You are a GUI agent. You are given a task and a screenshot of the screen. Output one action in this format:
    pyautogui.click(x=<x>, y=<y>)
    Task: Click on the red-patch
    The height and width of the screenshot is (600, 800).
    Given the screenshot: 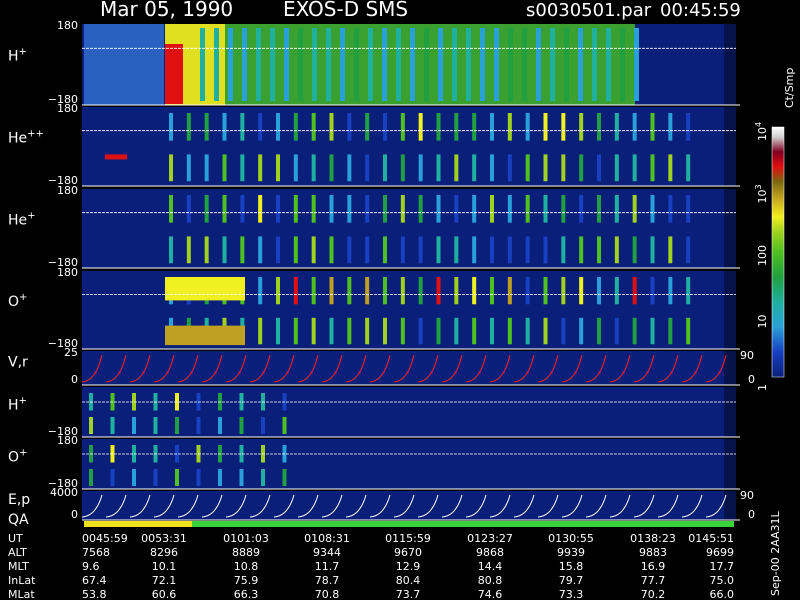 What is the action you would take?
    pyautogui.click(x=174, y=74)
    